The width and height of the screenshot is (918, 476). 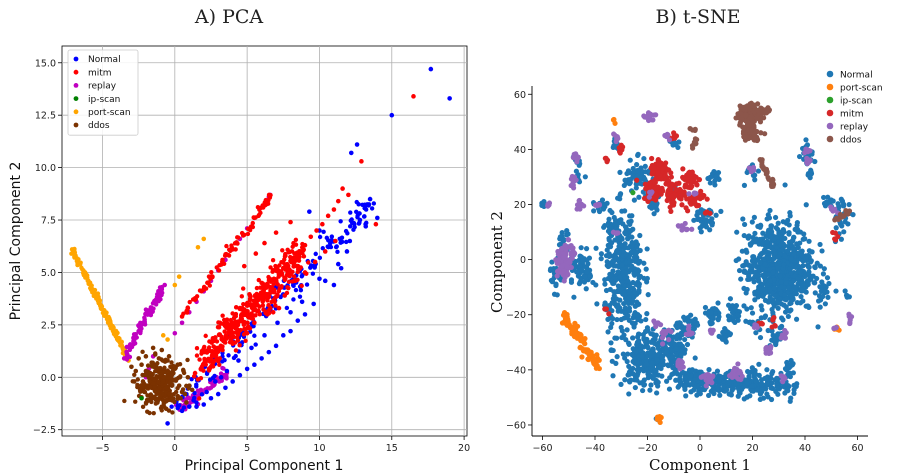 I want to click on pca-legend-label: ddos, so click(x=99, y=126).